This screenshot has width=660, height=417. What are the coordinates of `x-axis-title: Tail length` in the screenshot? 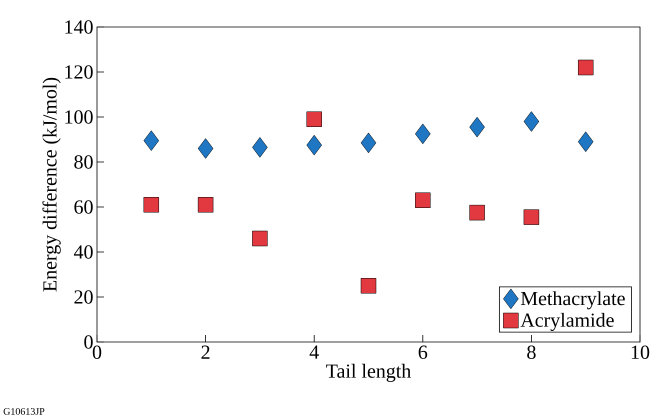 It's located at (369, 373).